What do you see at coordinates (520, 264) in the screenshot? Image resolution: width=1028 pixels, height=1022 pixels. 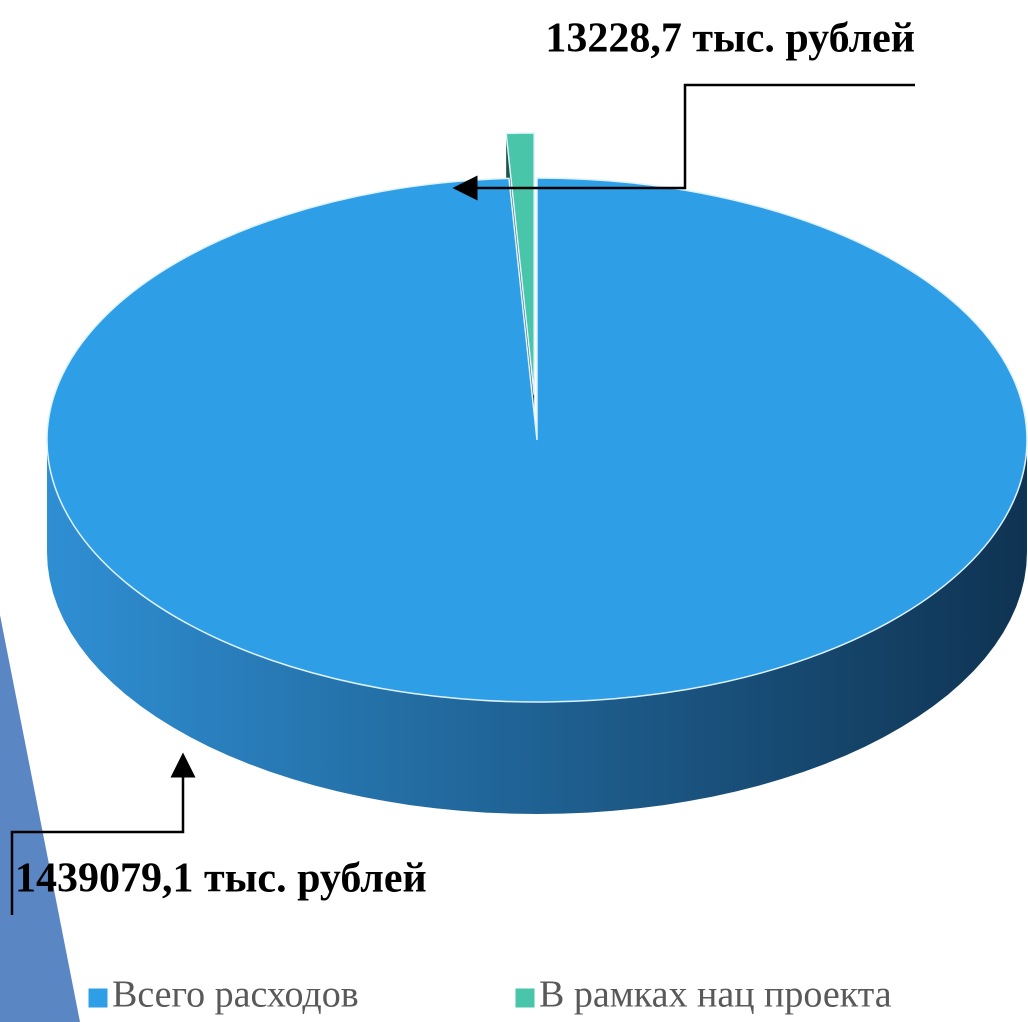 I see `slice` at bounding box center [520, 264].